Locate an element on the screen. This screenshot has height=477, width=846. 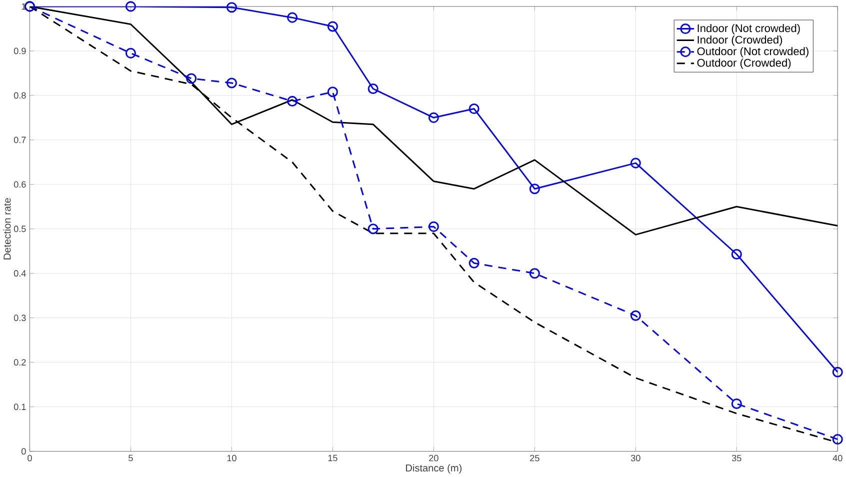
x-axis-title: Distance (m) is located at coordinates (434, 469).